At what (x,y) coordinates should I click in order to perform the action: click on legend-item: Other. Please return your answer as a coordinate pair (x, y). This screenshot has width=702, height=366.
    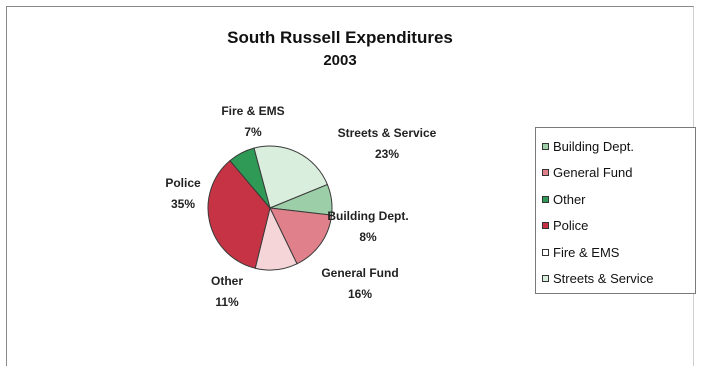
    Looking at the image, I should click on (618, 199).